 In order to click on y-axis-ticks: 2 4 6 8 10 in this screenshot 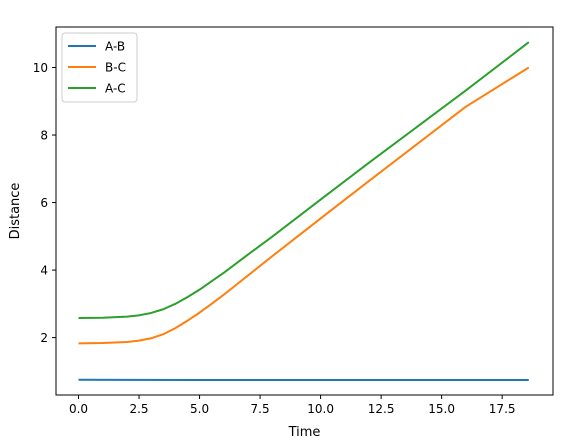, I will do `click(44, 203)`.